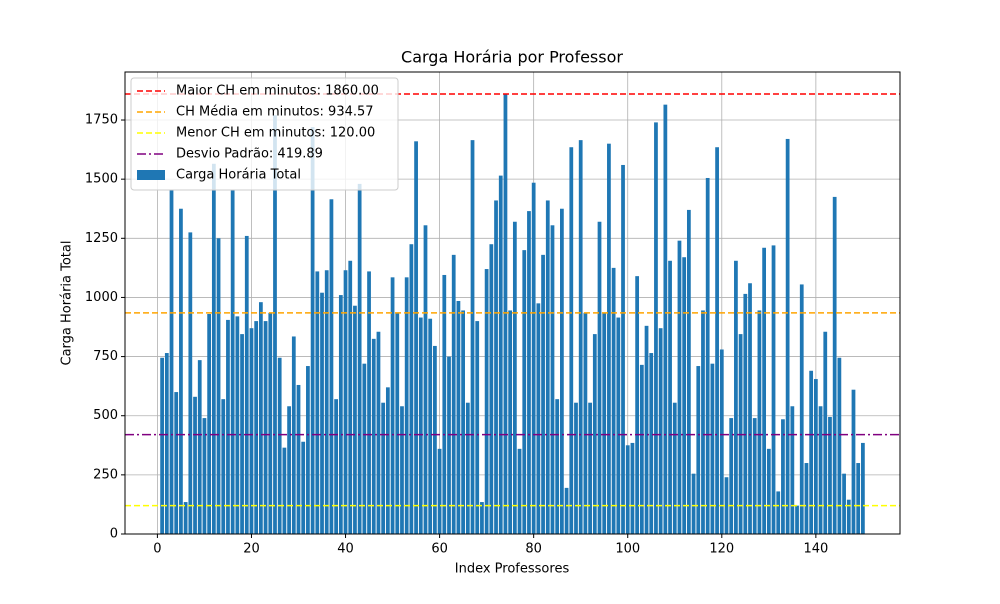 Image resolution: width=1000 pixels, height=604 pixels. What do you see at coordinates (533, 549) in the screenshot?
I see `x-tick-label: 80` at bounding box center [533, 549].